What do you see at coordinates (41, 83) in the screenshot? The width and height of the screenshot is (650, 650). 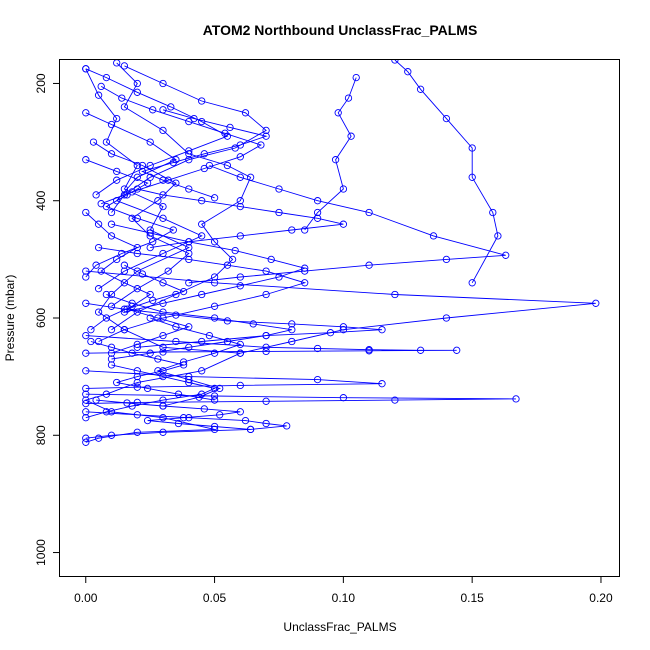 I see `y-tick-label: 200` at bounding box center [41, 83].